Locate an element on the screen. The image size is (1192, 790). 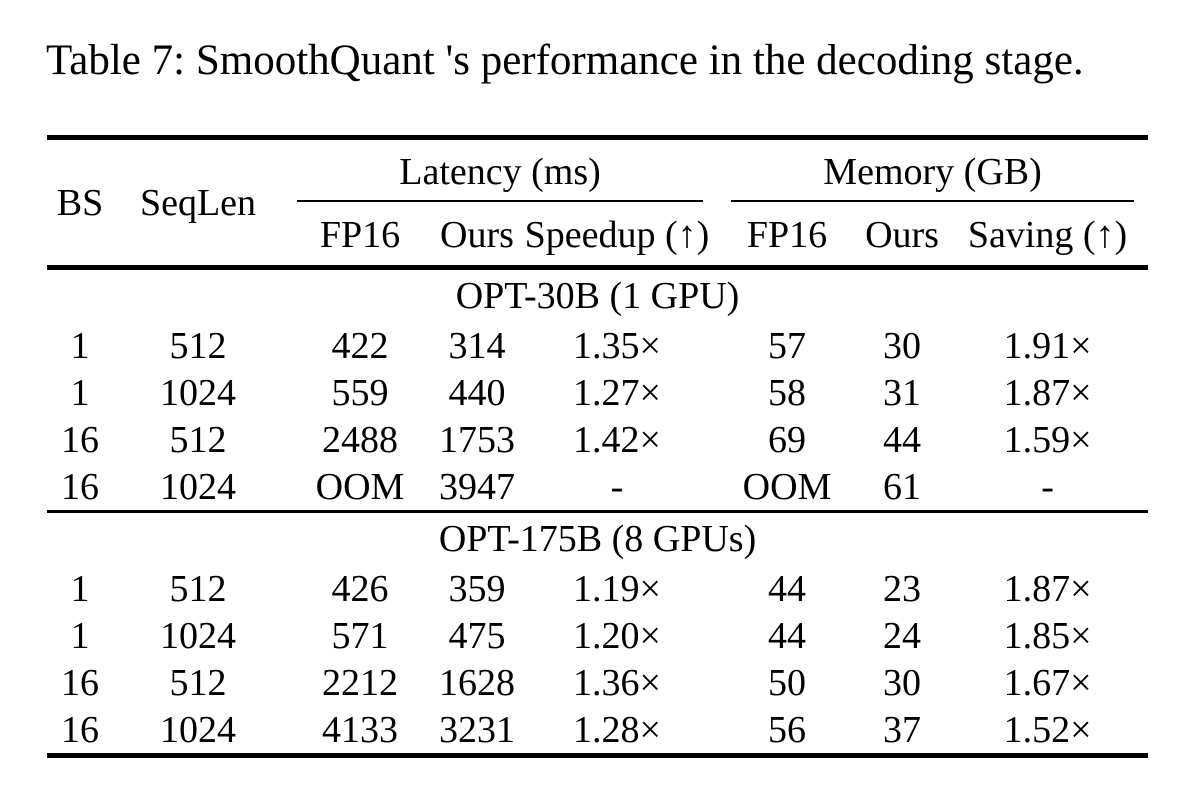
col-group-memory: Memory (GB) is located at coordinates (932, 172).